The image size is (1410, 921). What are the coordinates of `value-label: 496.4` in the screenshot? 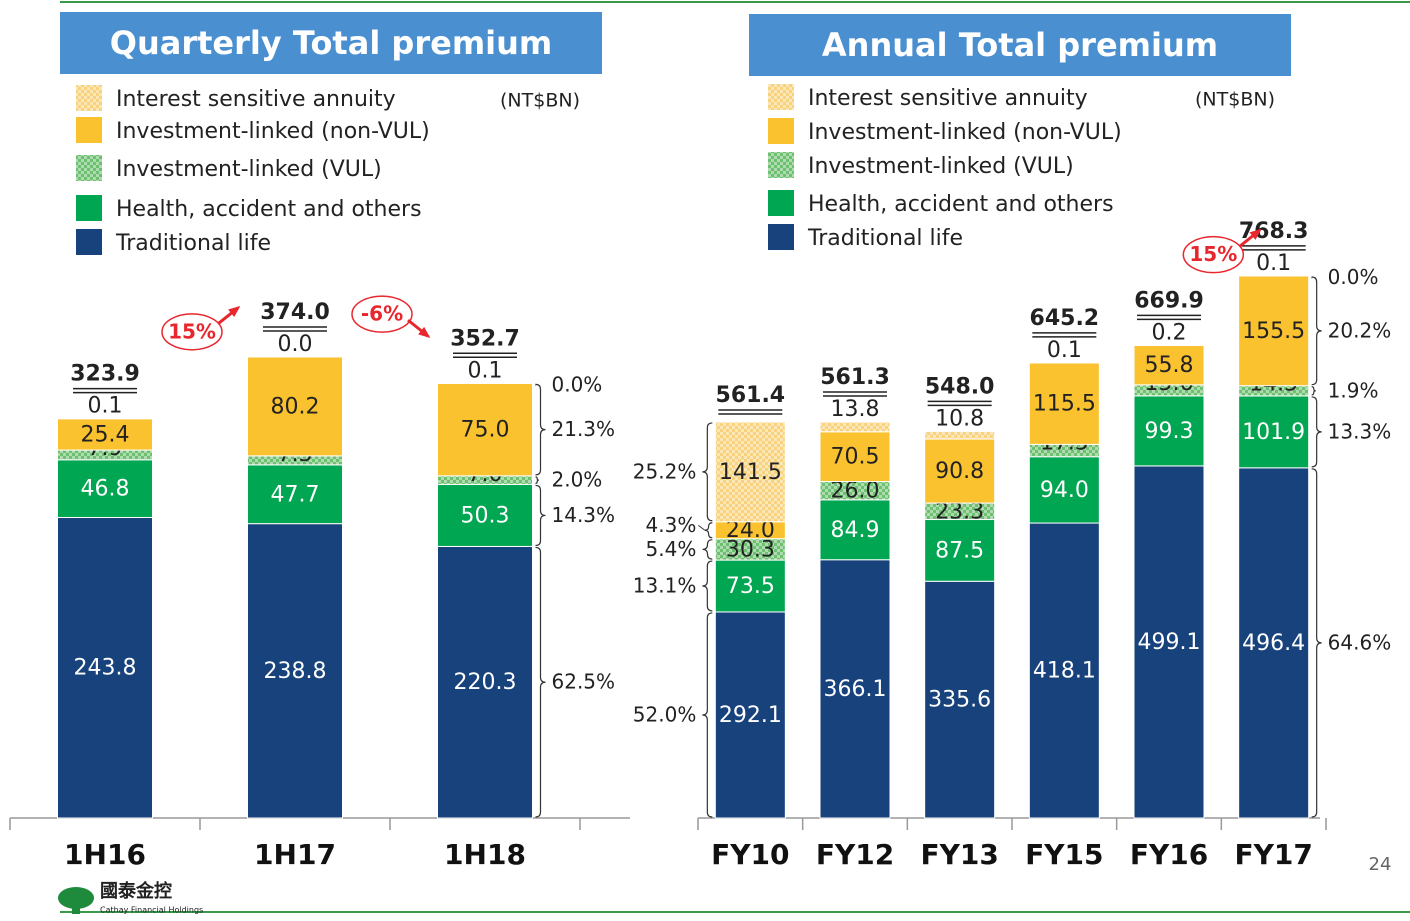 It's located at (1273, 643).